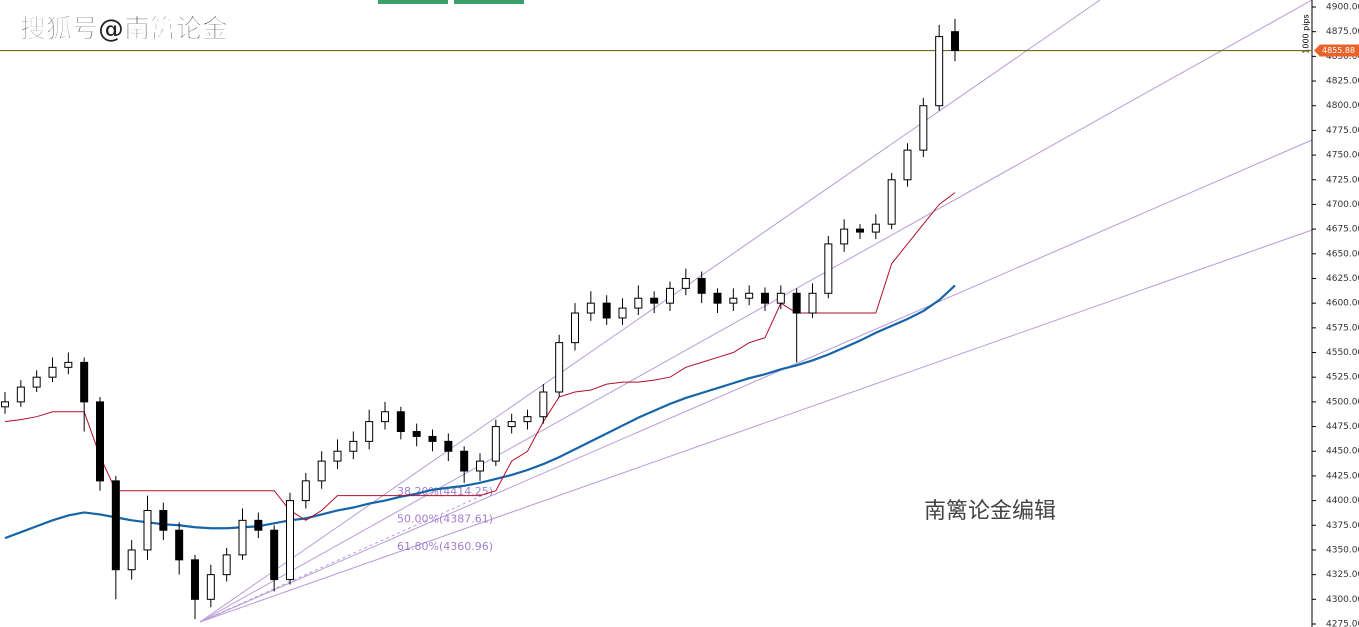  Describe the element at coordinates (1342, 427) in the screenshot. I see `y-tick-label: 4475.00` at that location.